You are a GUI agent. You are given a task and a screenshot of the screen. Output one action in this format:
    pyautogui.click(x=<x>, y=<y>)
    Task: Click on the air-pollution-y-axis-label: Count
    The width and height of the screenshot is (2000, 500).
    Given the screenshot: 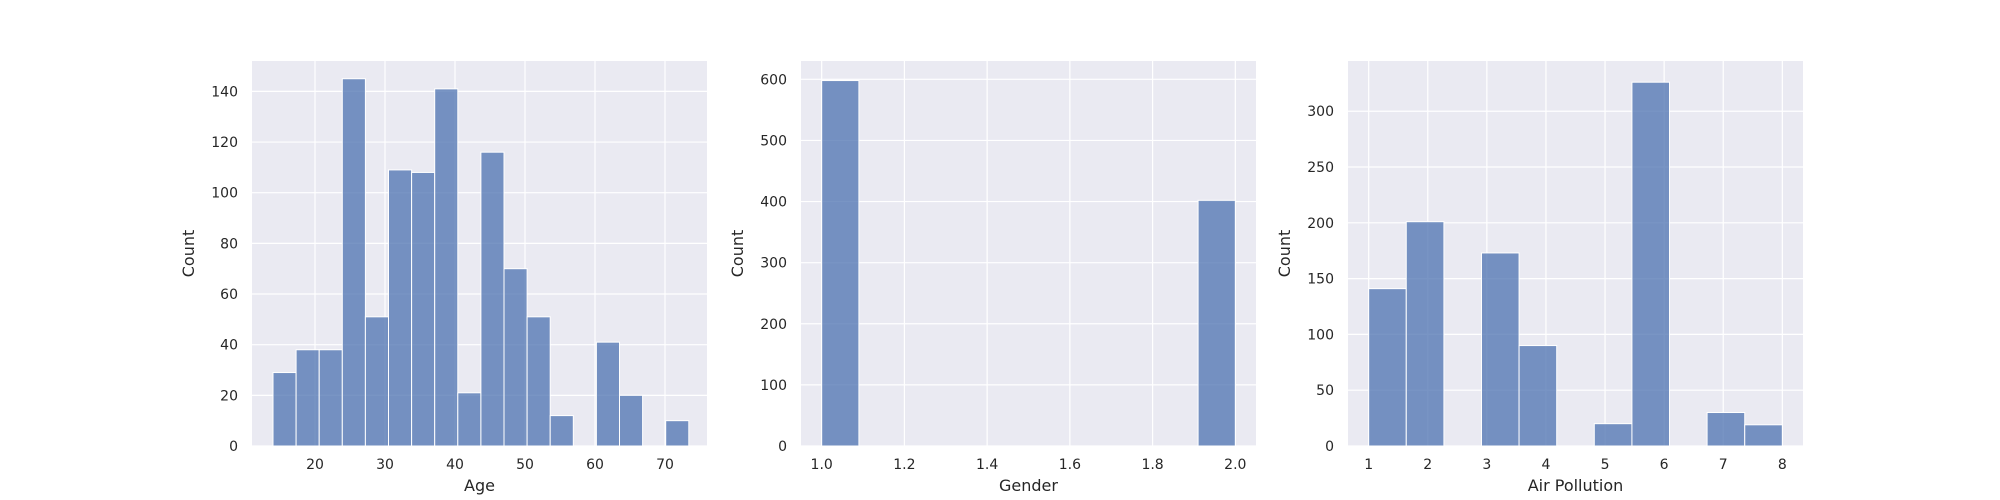 What is the action you would take?
    pyautogui.click(x=1284, y=254)
    